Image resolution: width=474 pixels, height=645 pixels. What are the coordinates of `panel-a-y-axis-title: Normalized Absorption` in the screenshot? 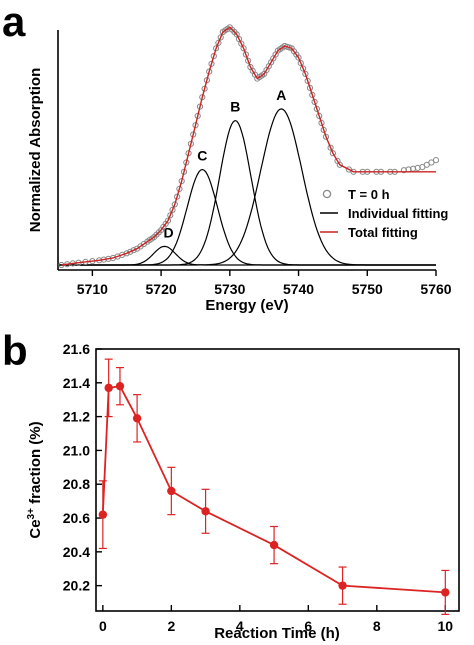 It's located at (35, 150).